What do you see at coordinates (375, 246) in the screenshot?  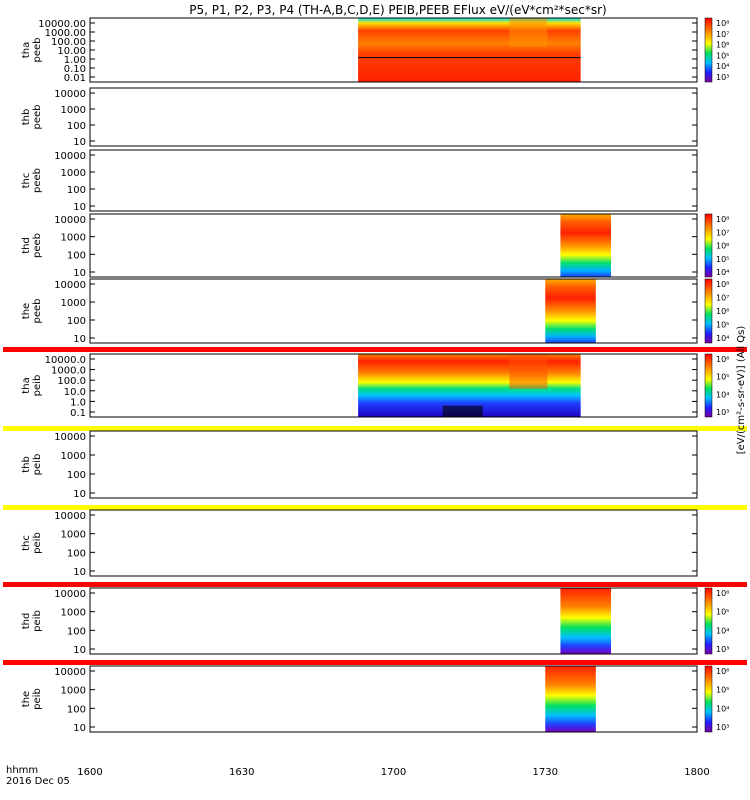 I see `panel-thd-peeb: 10000 1000 100 10 thd peeb 10⁸ 10⁷ 10⁶ 10⁵ 10⁴` at bounding box center [375, 246].